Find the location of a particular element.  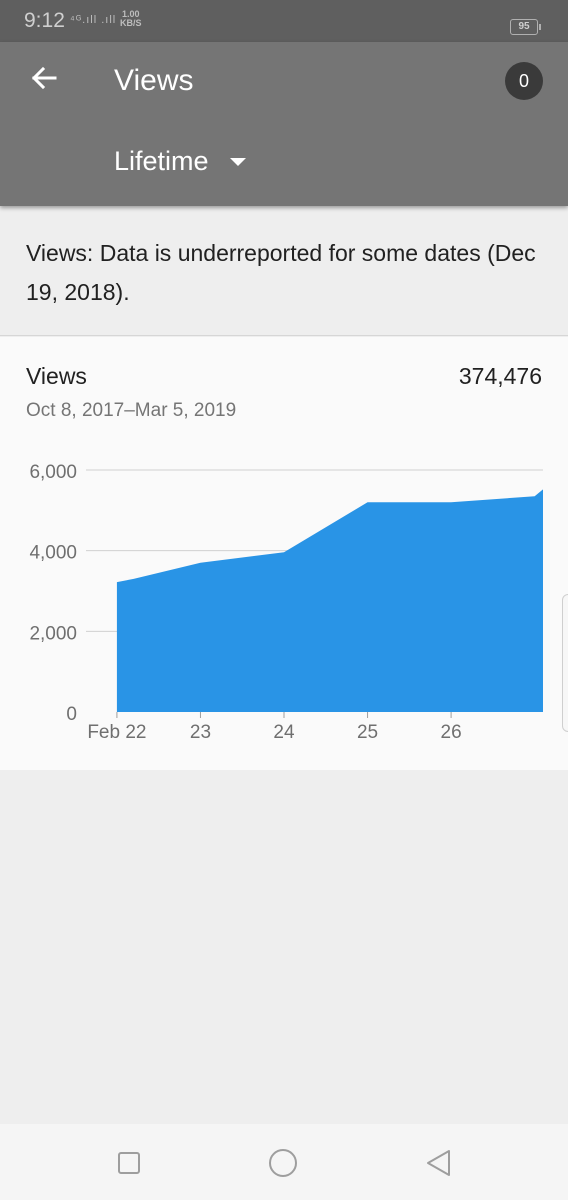

system-nav-bar is located at coordinates (284, 1162).